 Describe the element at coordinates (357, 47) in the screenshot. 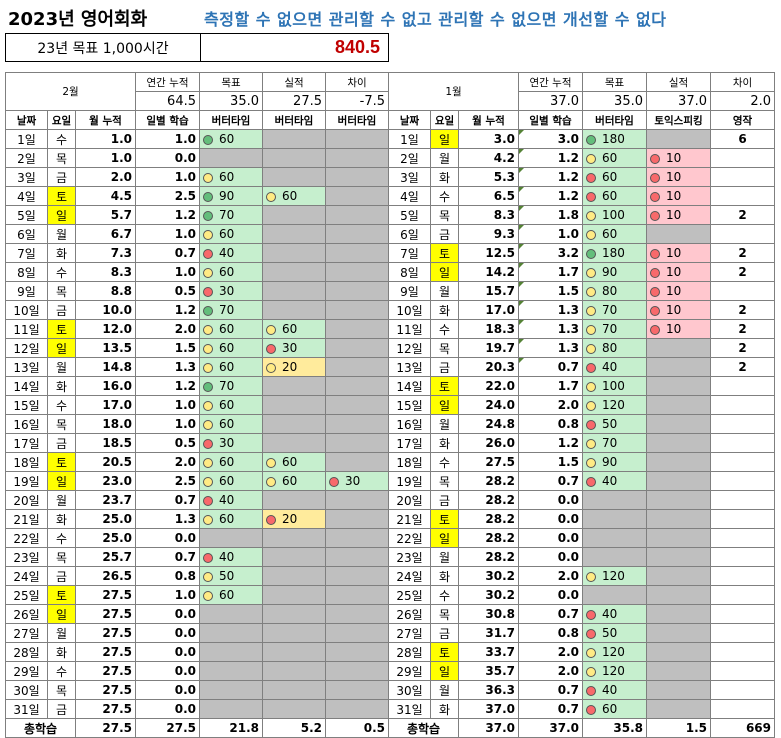

I see `annual-goal-value: 840.5` at that location.